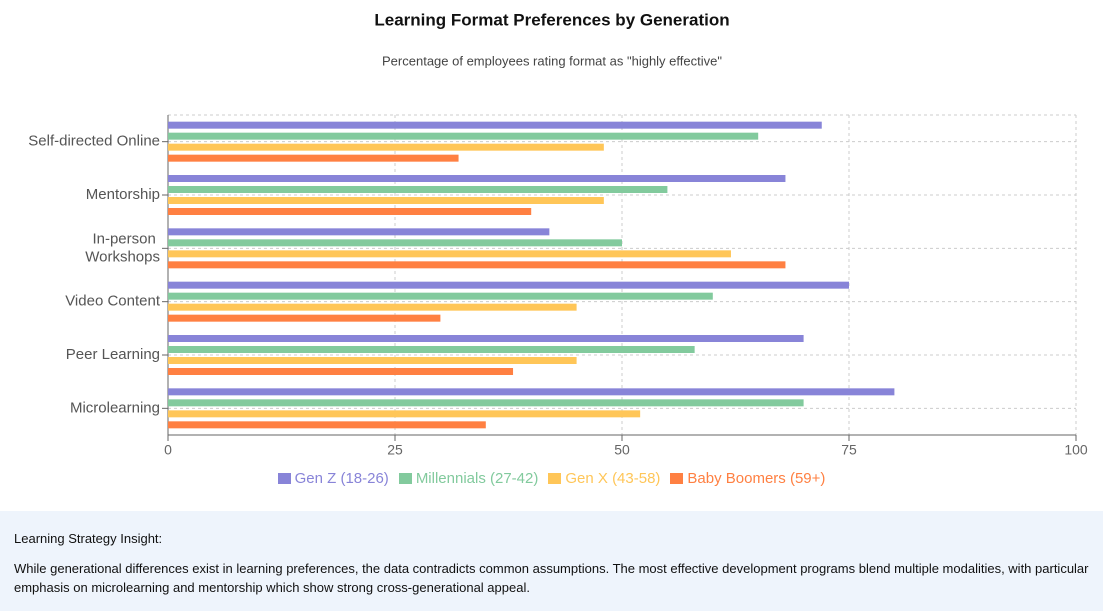 This screenshot has width=1103, height=615. I want to click on x-tick-label: 100, so click(1076, 450).